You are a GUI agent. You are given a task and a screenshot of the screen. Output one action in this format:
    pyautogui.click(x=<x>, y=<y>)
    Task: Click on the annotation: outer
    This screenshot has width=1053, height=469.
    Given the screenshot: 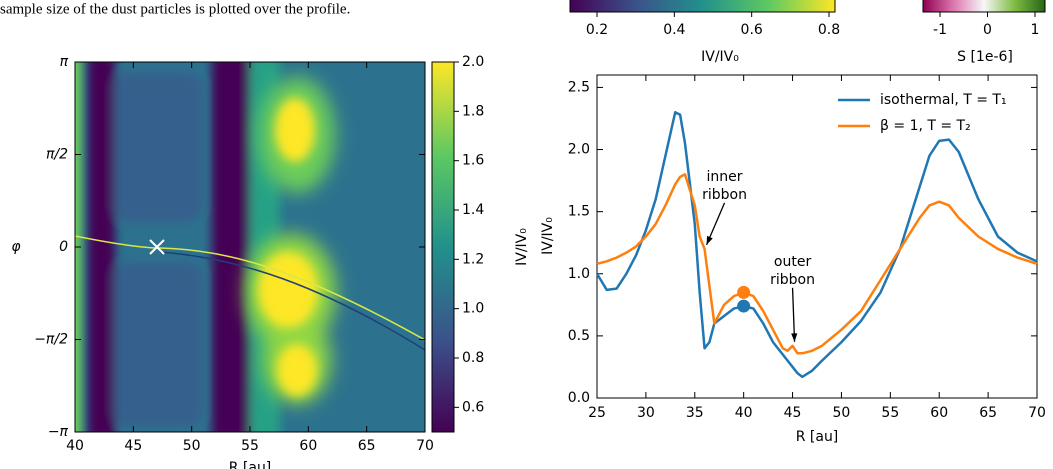 What is the action you would take?
    pyautogui.click(x=793, y=262)
    